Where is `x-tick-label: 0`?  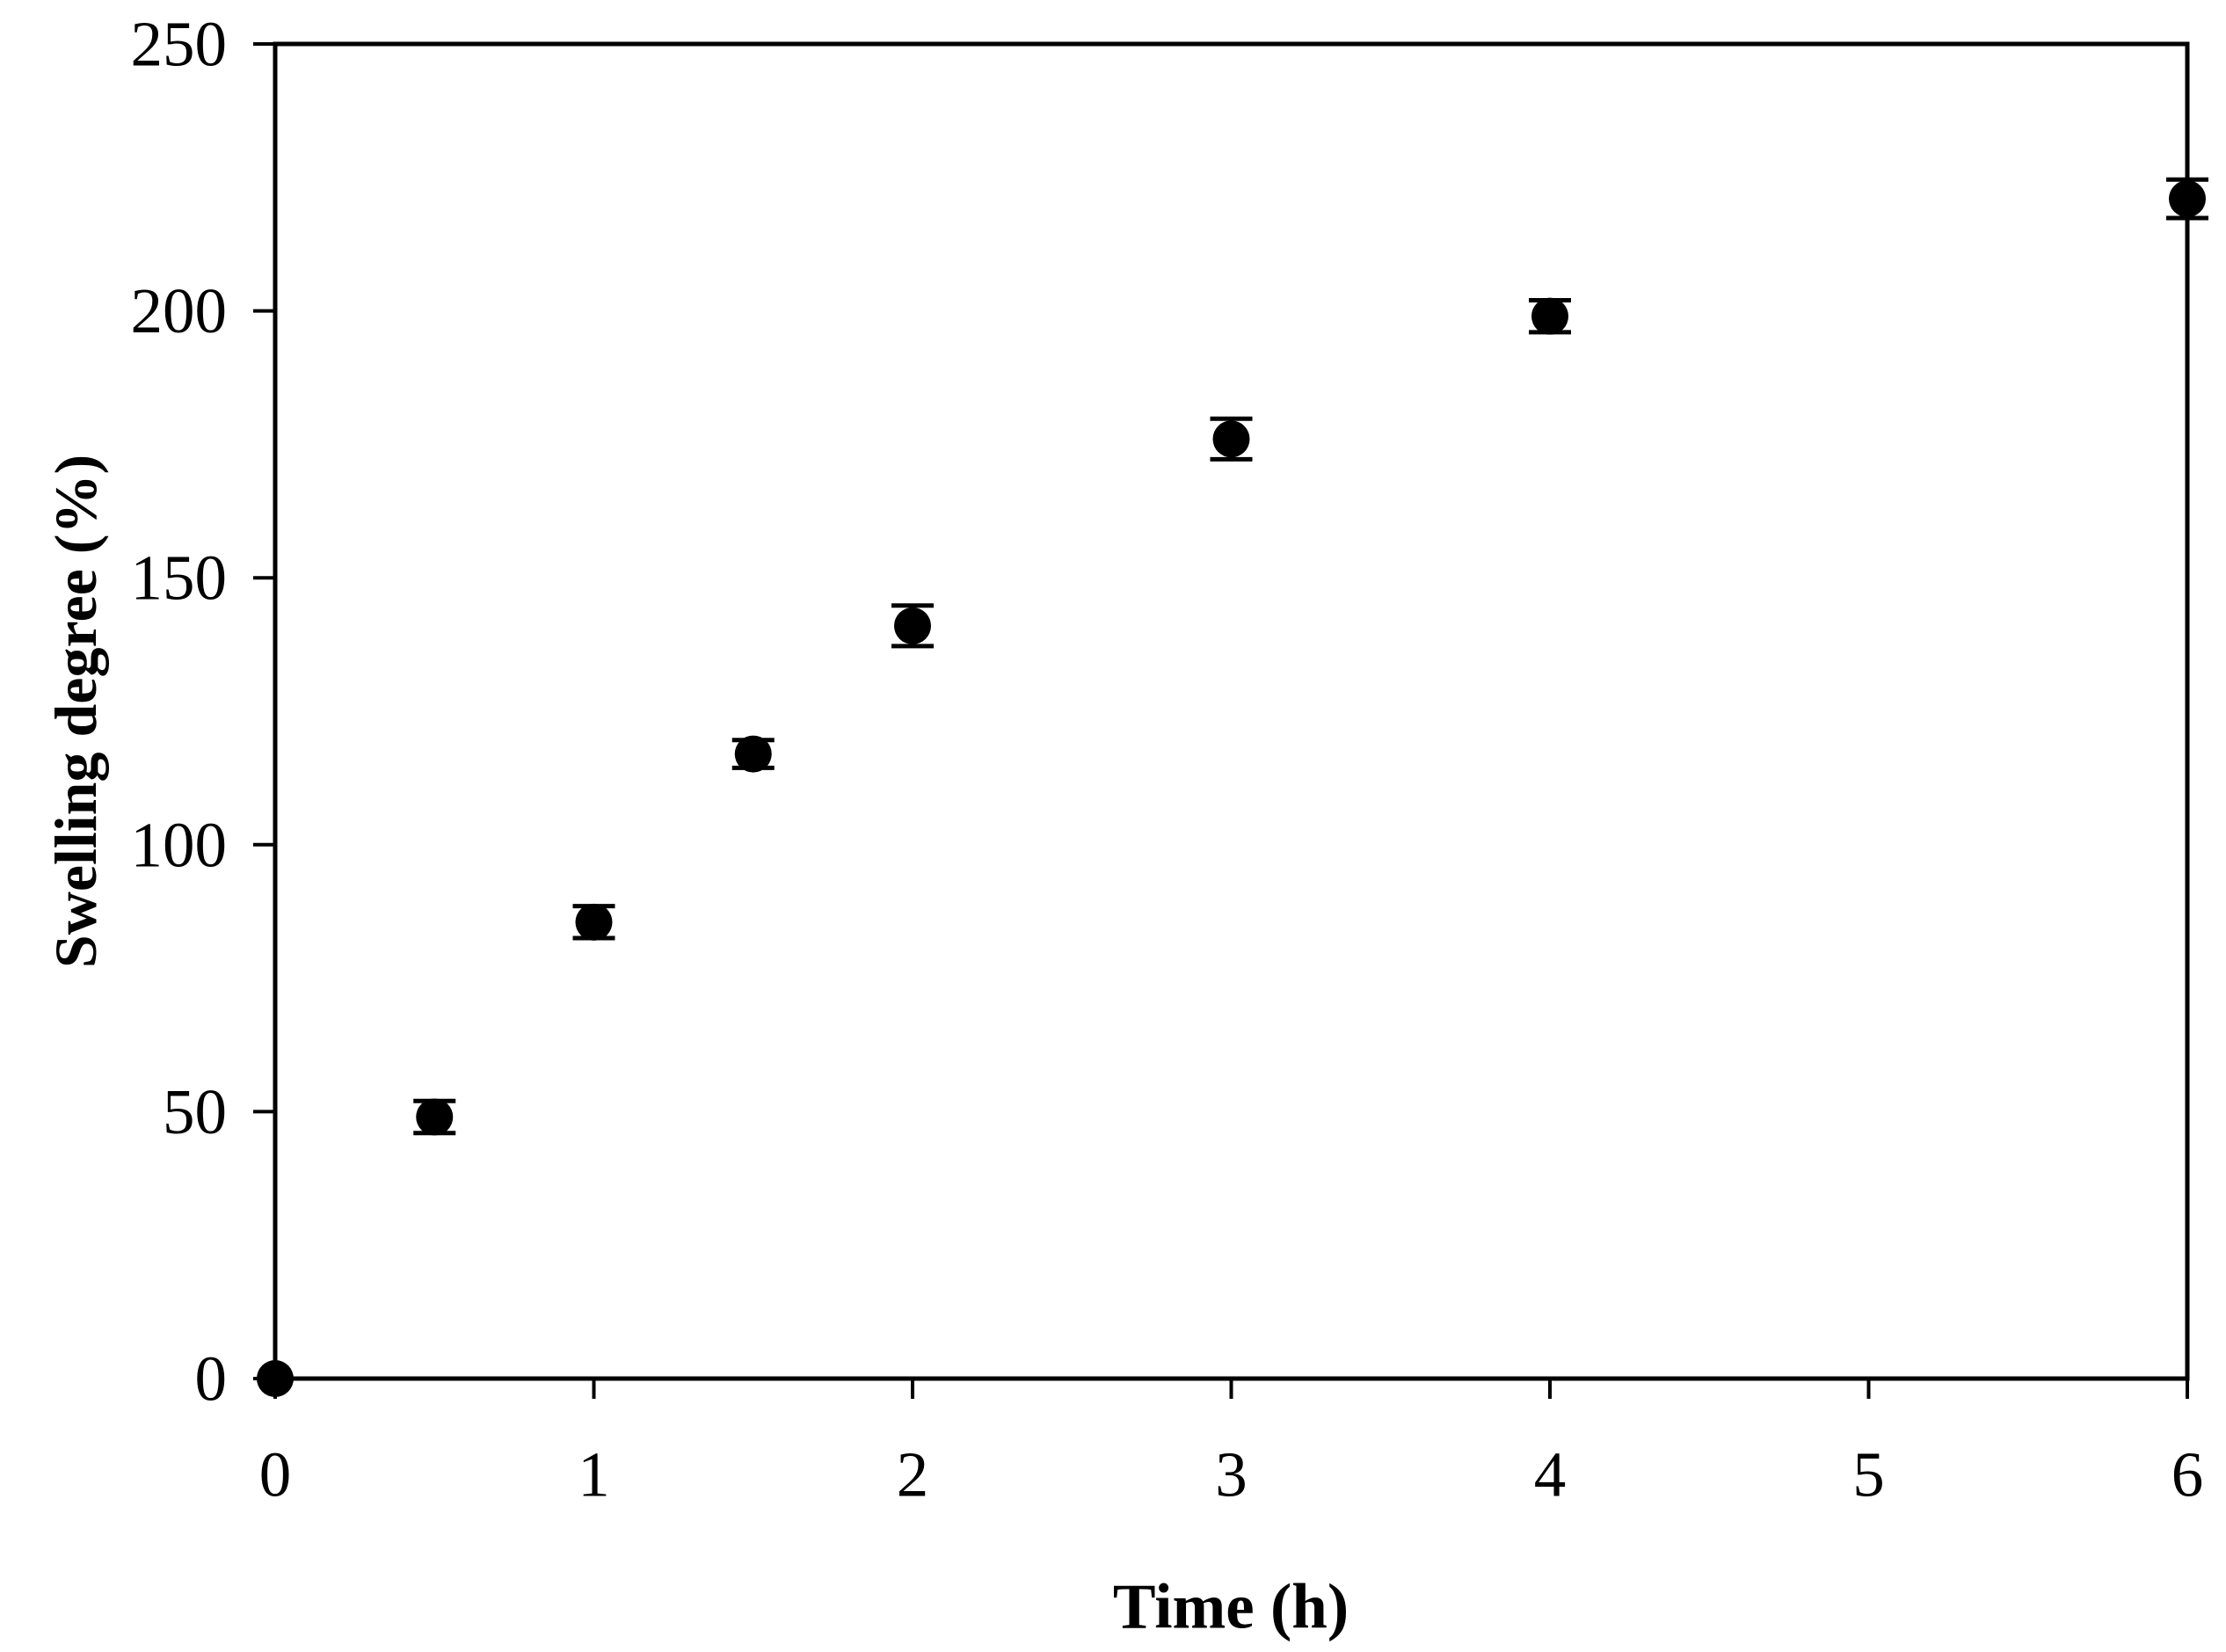 x-tick-label: 0 is located at coordinates (275, 1474).